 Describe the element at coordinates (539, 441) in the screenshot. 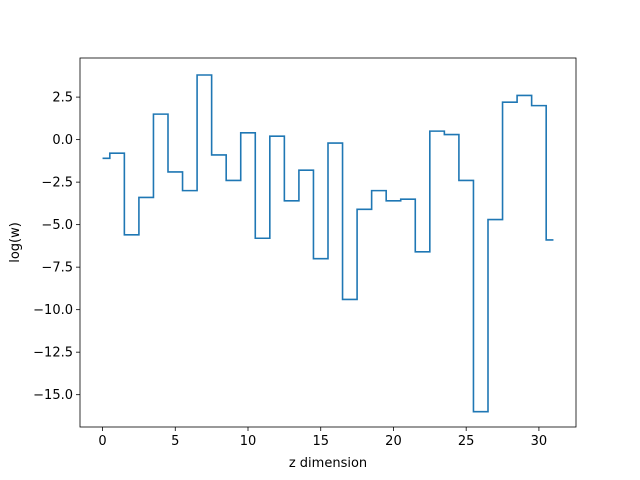

I see `x-tick-label: 30` at that location.